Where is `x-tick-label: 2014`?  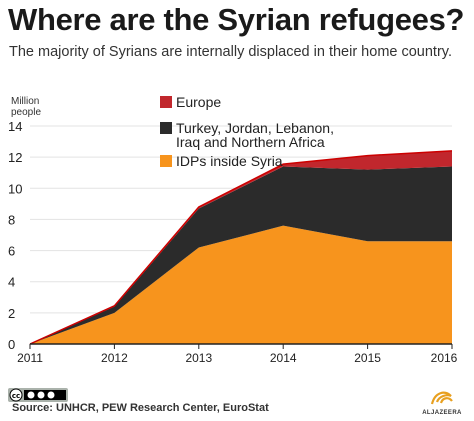 x-tick-label: 2014 is located at coordinates (283, 358).